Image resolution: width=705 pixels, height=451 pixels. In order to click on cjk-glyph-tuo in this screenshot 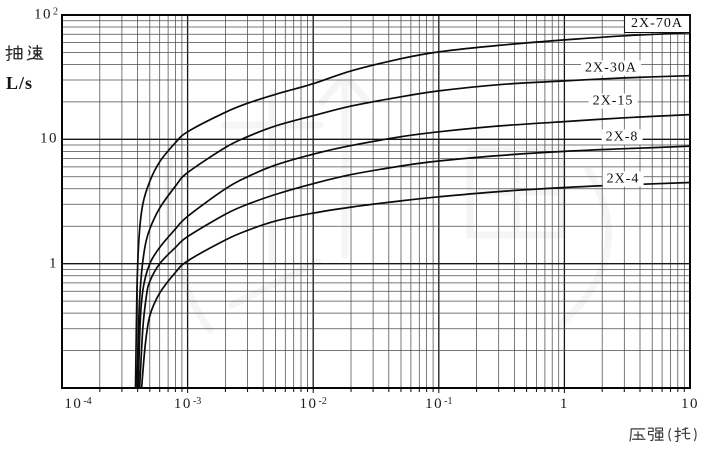, I will do `click(682, 435)`.